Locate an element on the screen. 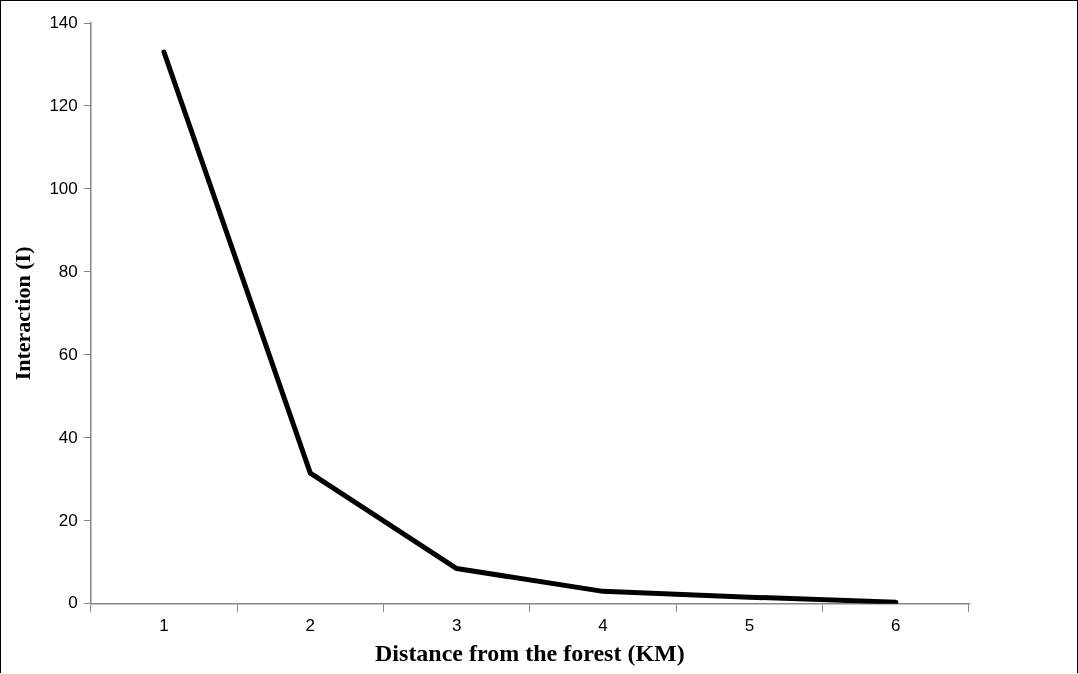 The image size is (1078, 674). y-tick-label: 20 is located at coordinates (68, 520).